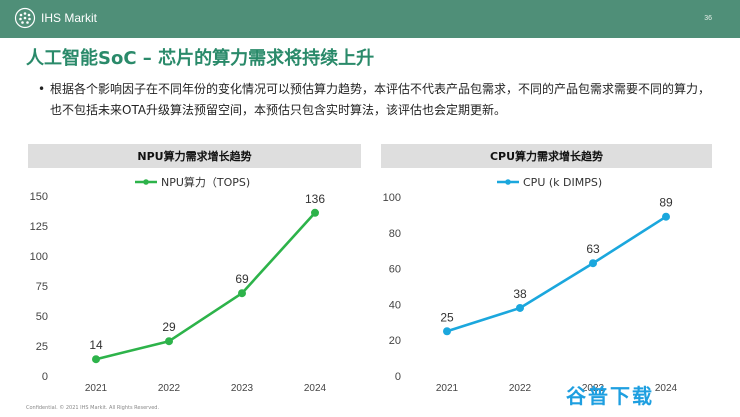 The width and height of the screenshot is (740, 417). Describe the element at coordinates (96, 345) in the screenshot. I see `npu-data-label: 14` at that location.